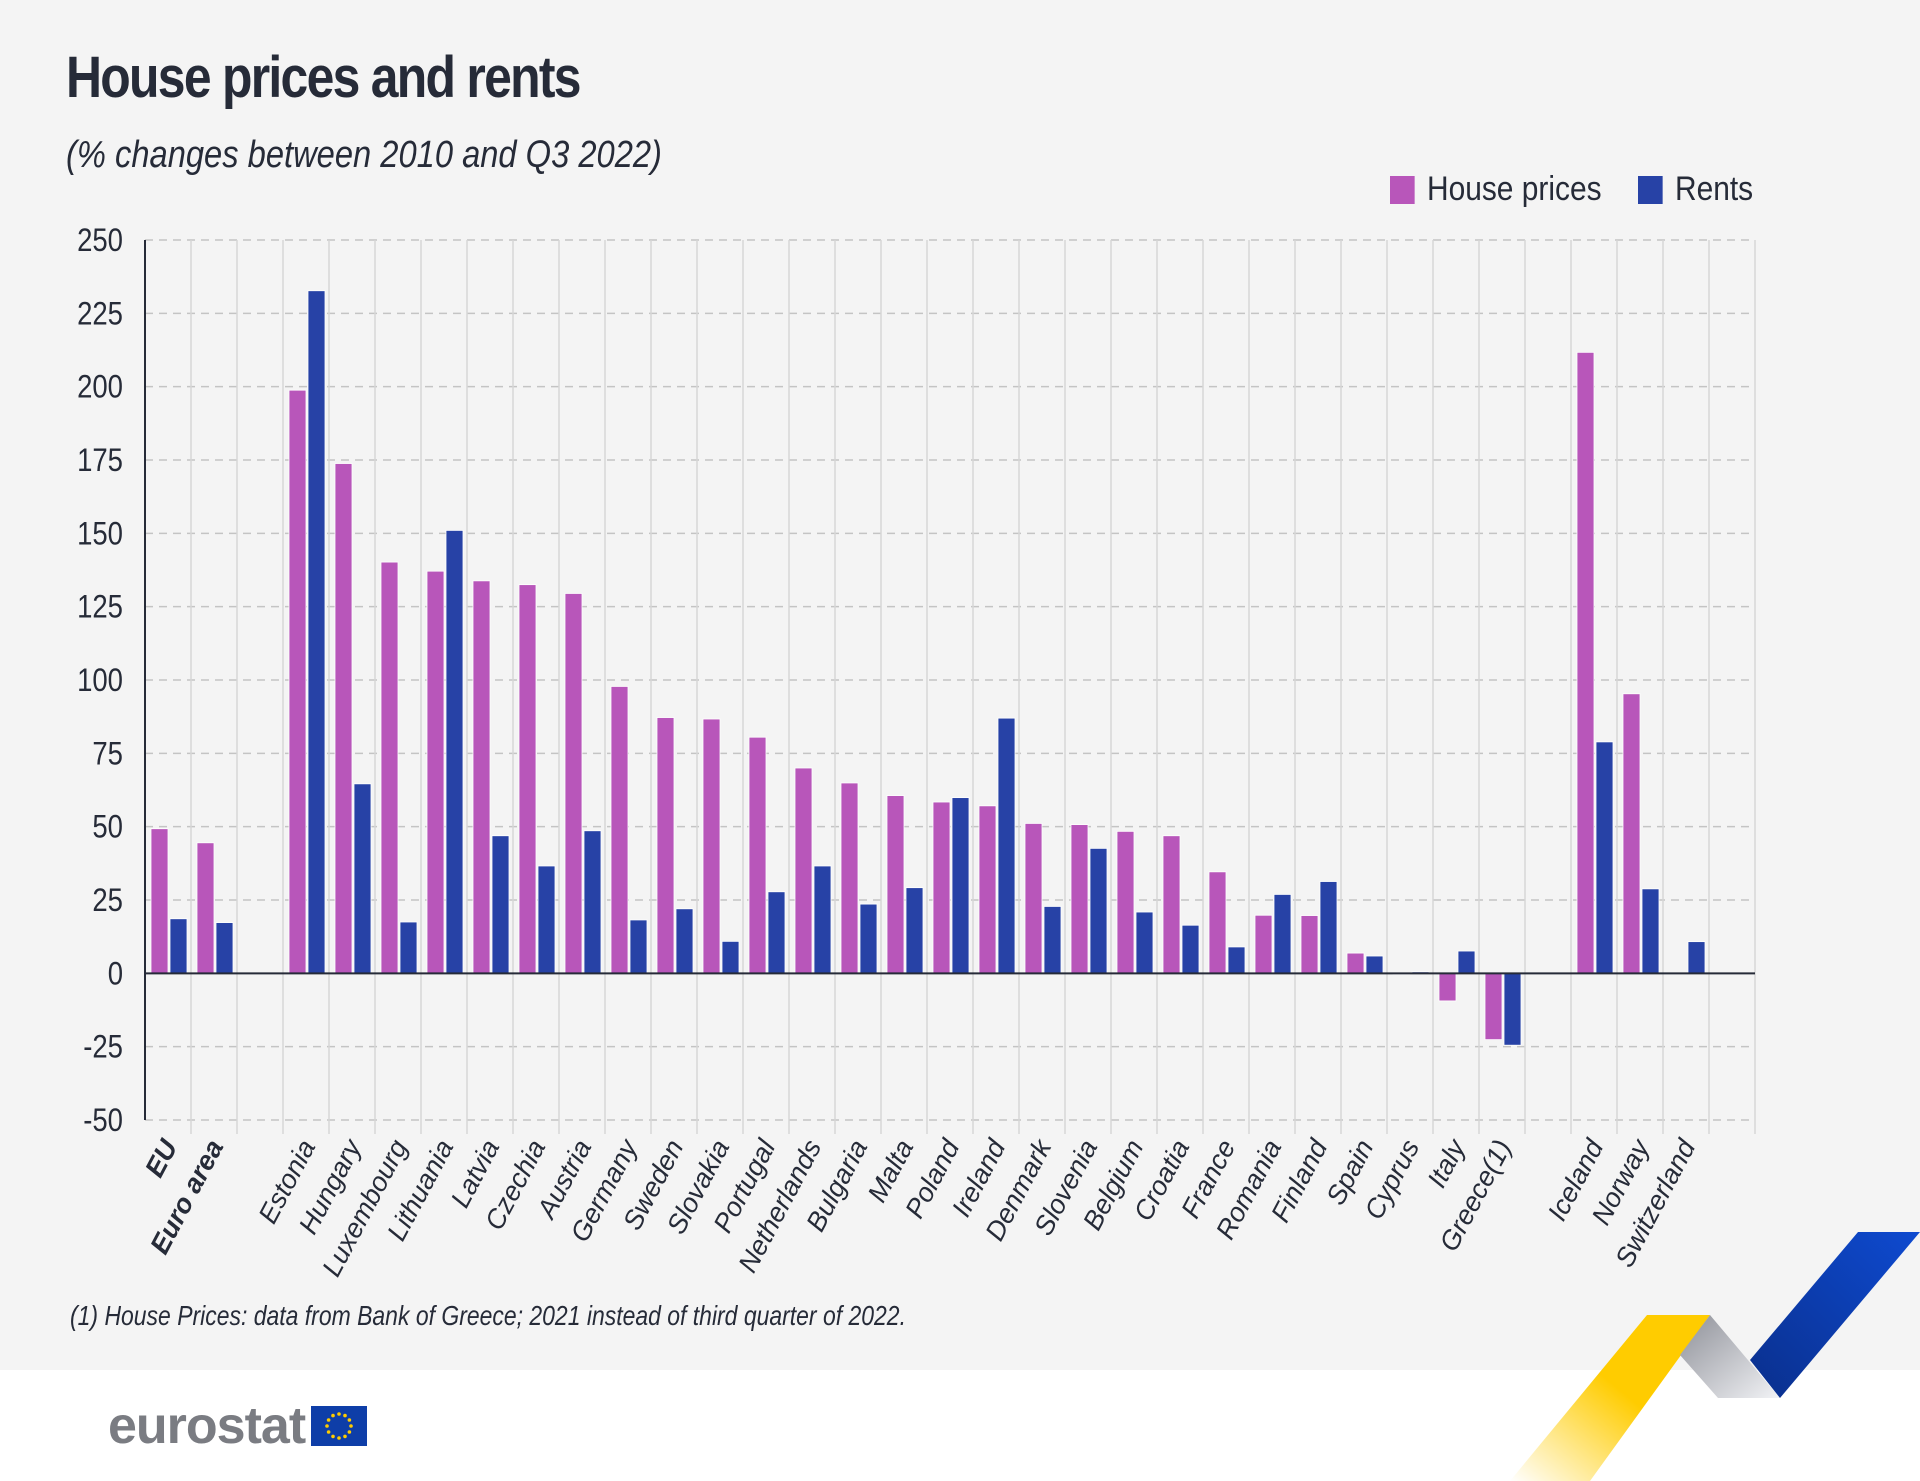  Describe the element at coordinates (107, 753) in the screenshot. I see `y-tick-label: 75` at that location.